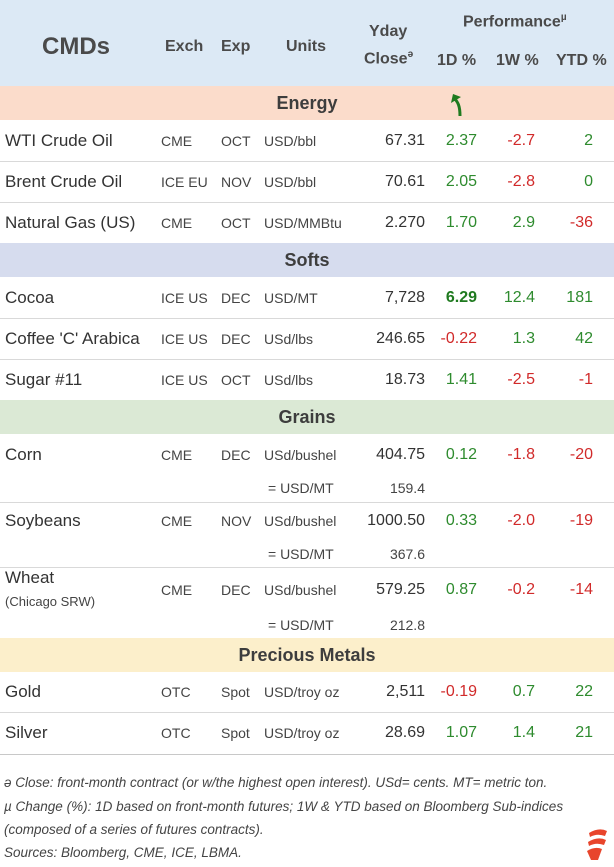 The width and height of the screenshot is (614, 867). Describe the element at coordinates (404, 181) in the screenshot. I see `yday-close: 70.61` at that location.